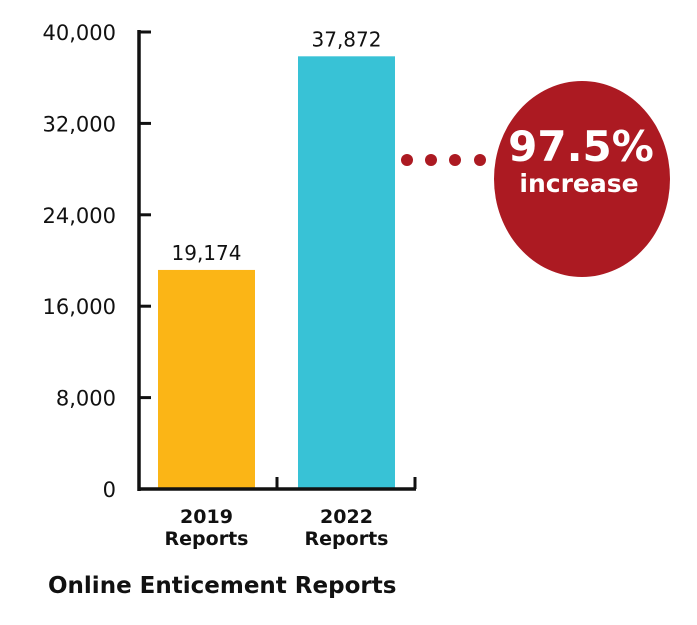 This screenshot has height=625, width=697. Describe the element at coordinates (578, 183) in the screenshot. I see `annotation-label: increase` at that location.